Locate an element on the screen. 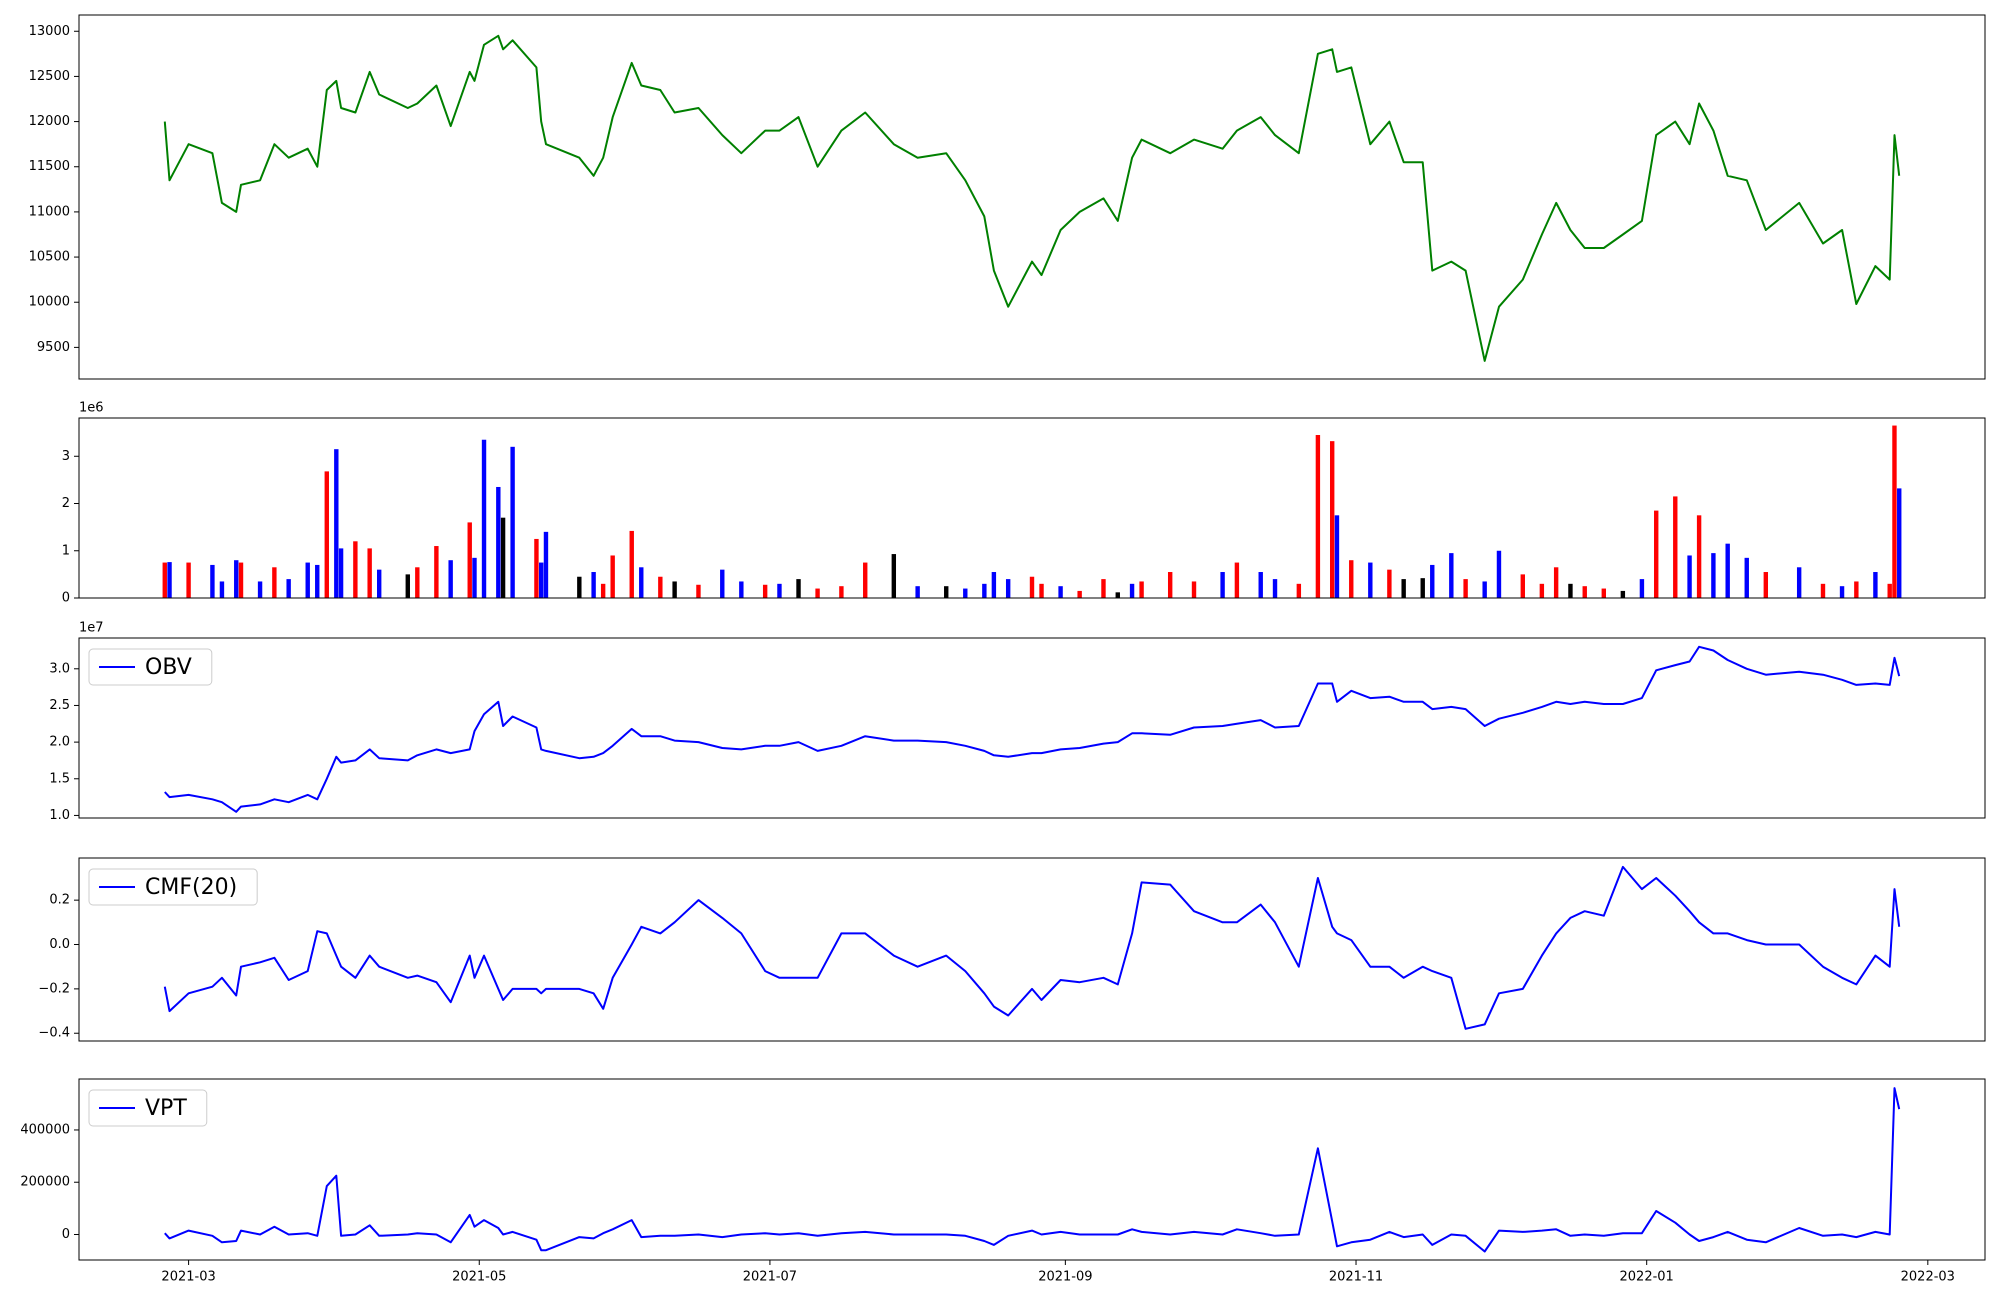  y-tick-label: 3.0 is located at coordinates (59, 668).